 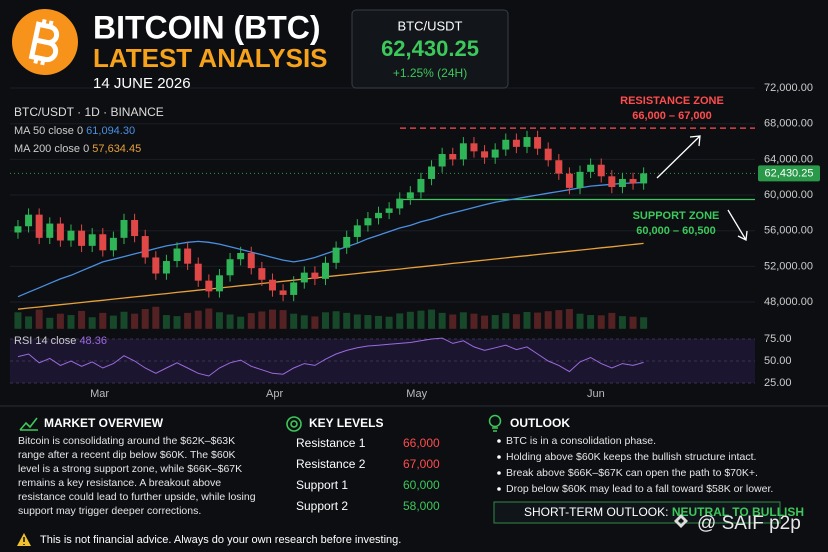 What do you see at coordinates (45, 341) in the screenshot?
I see `rsi-name: RSI 14 close` at bounding box center [45, 341].